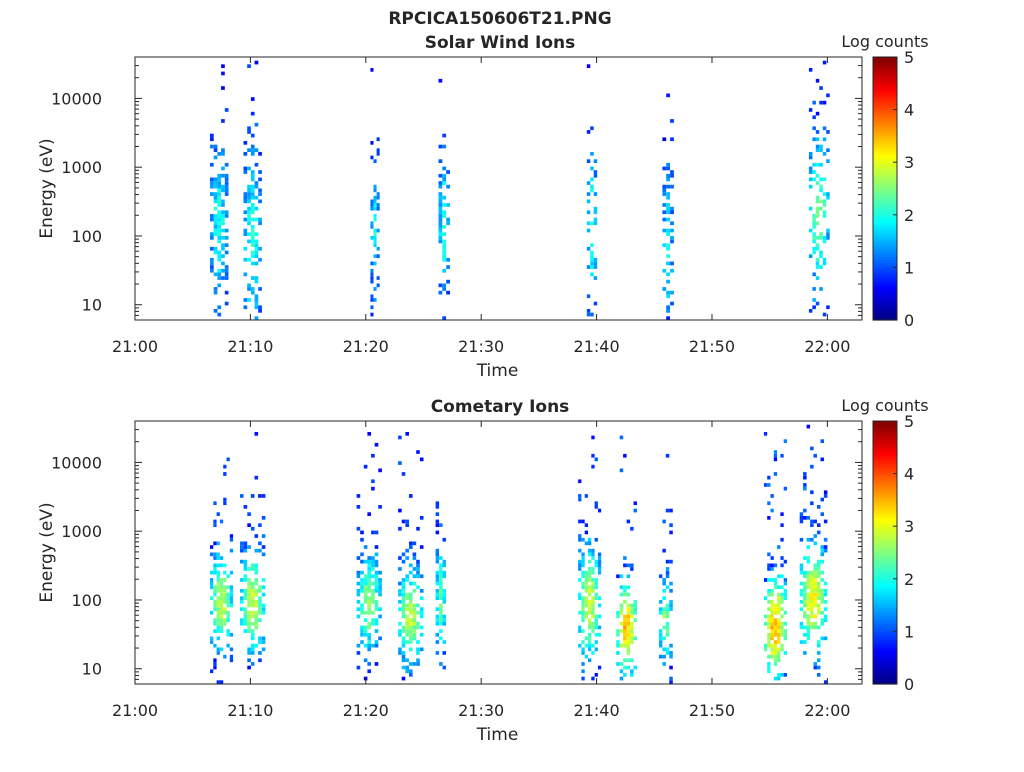  Describe the element at coordinates (909, 215) in the screenshot. I see `colorbar-tick-label: 2` at that location.